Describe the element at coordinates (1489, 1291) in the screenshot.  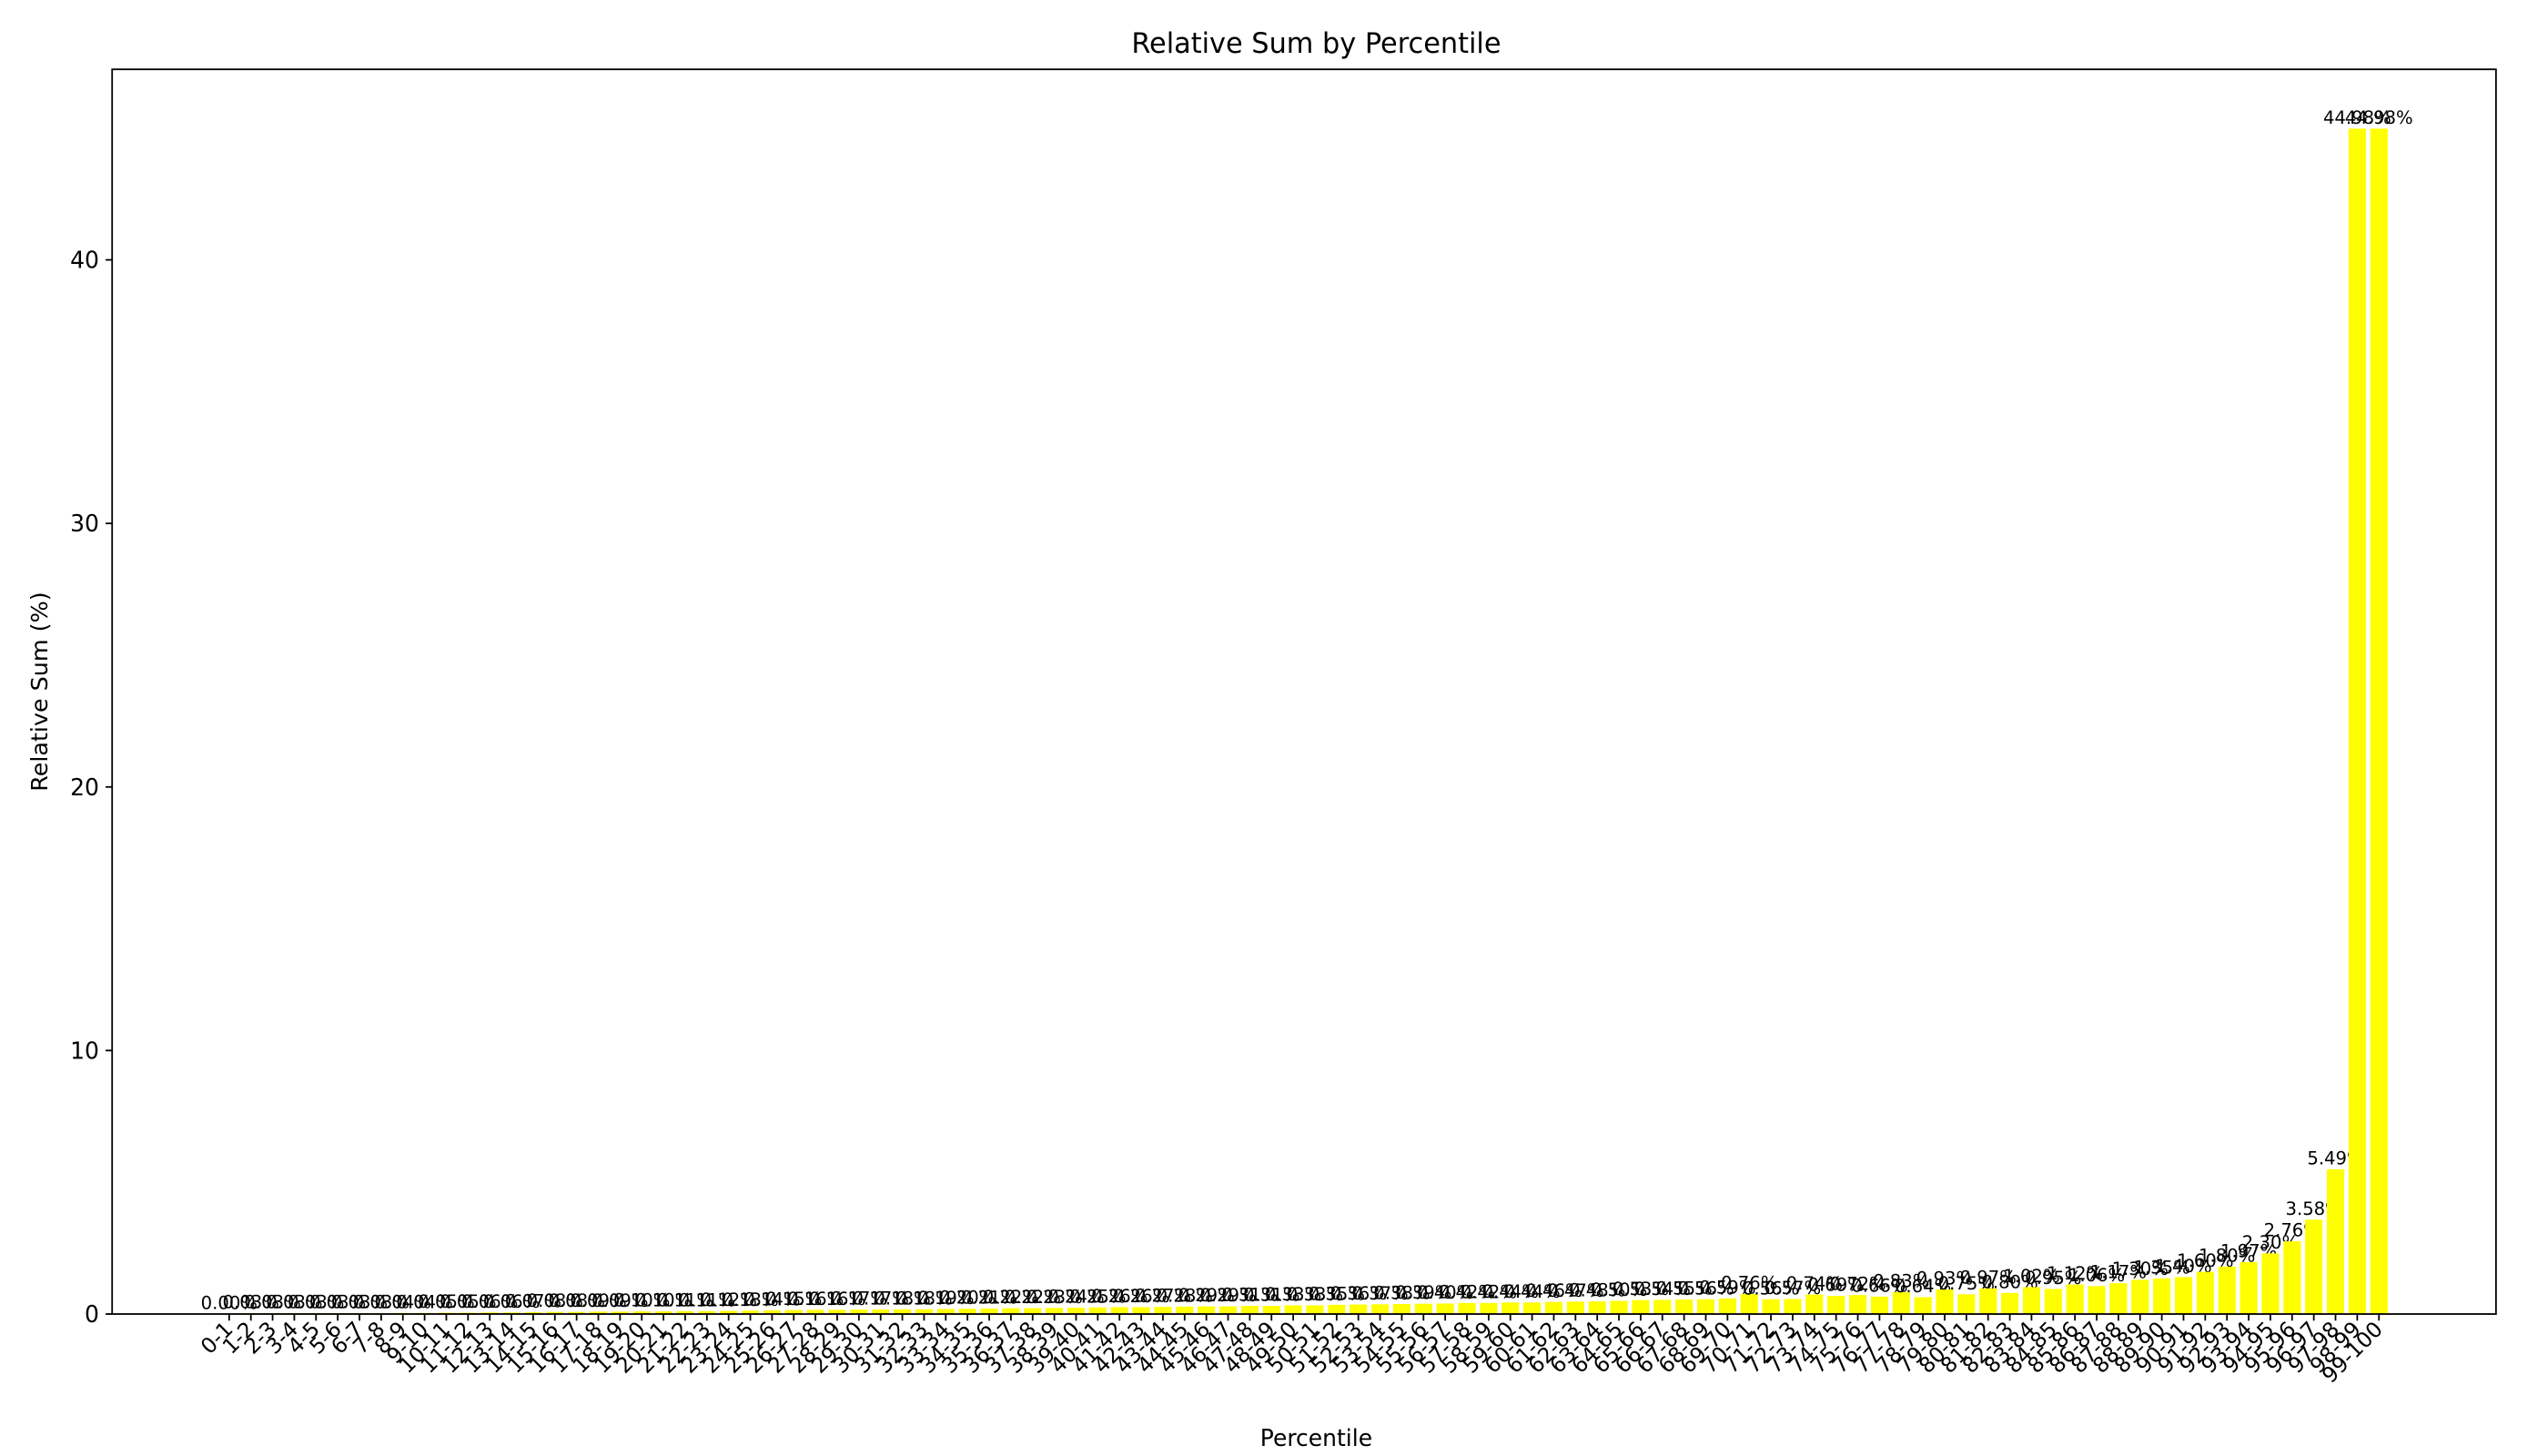
I see `data-label: 0.42%` at that location.